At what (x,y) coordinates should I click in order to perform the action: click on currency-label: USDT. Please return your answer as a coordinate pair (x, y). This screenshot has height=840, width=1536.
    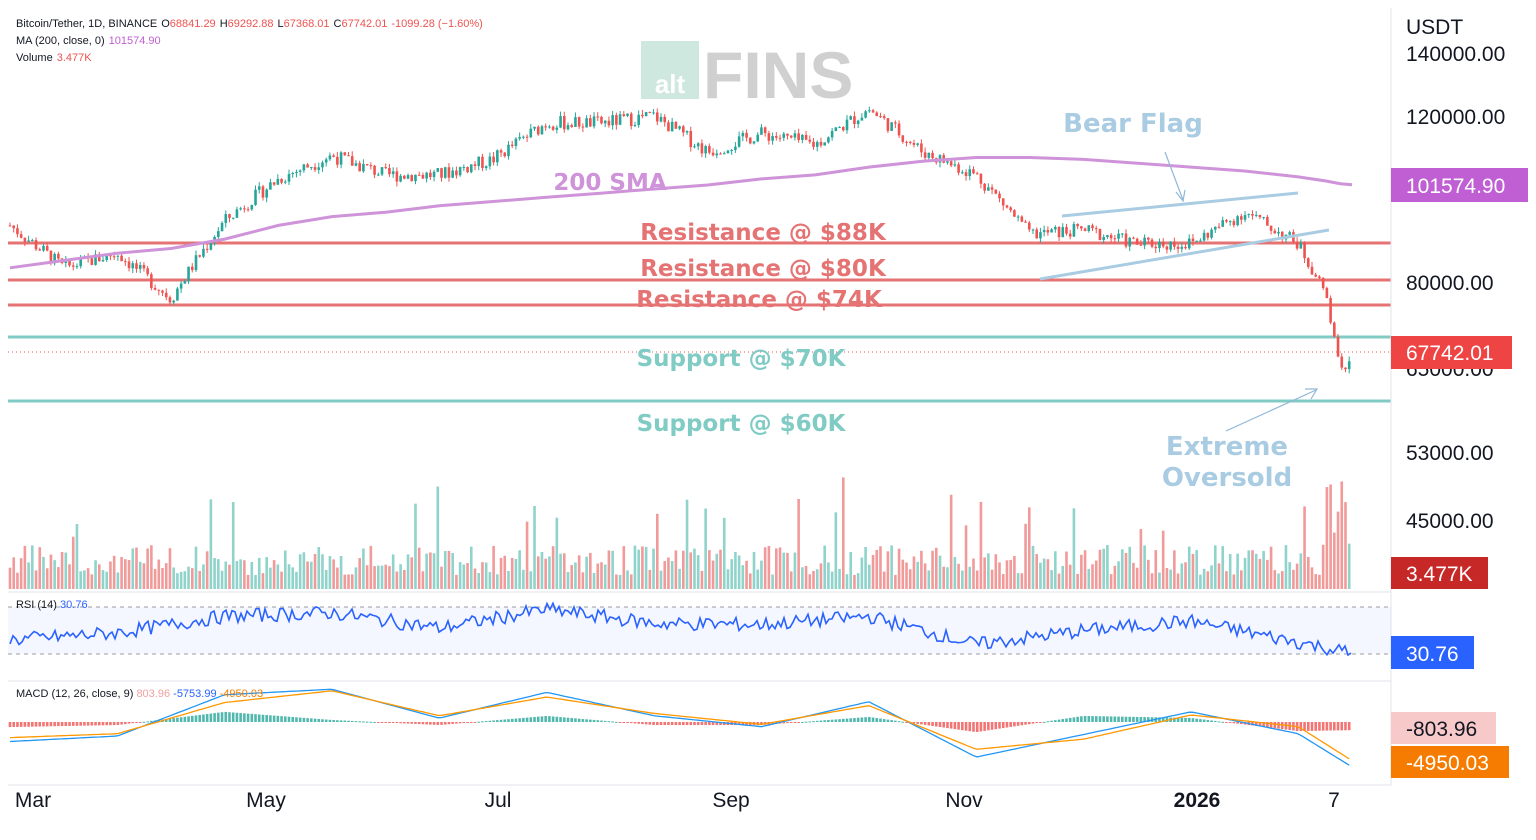
    Looking at the image, I should click on (1434, 27).